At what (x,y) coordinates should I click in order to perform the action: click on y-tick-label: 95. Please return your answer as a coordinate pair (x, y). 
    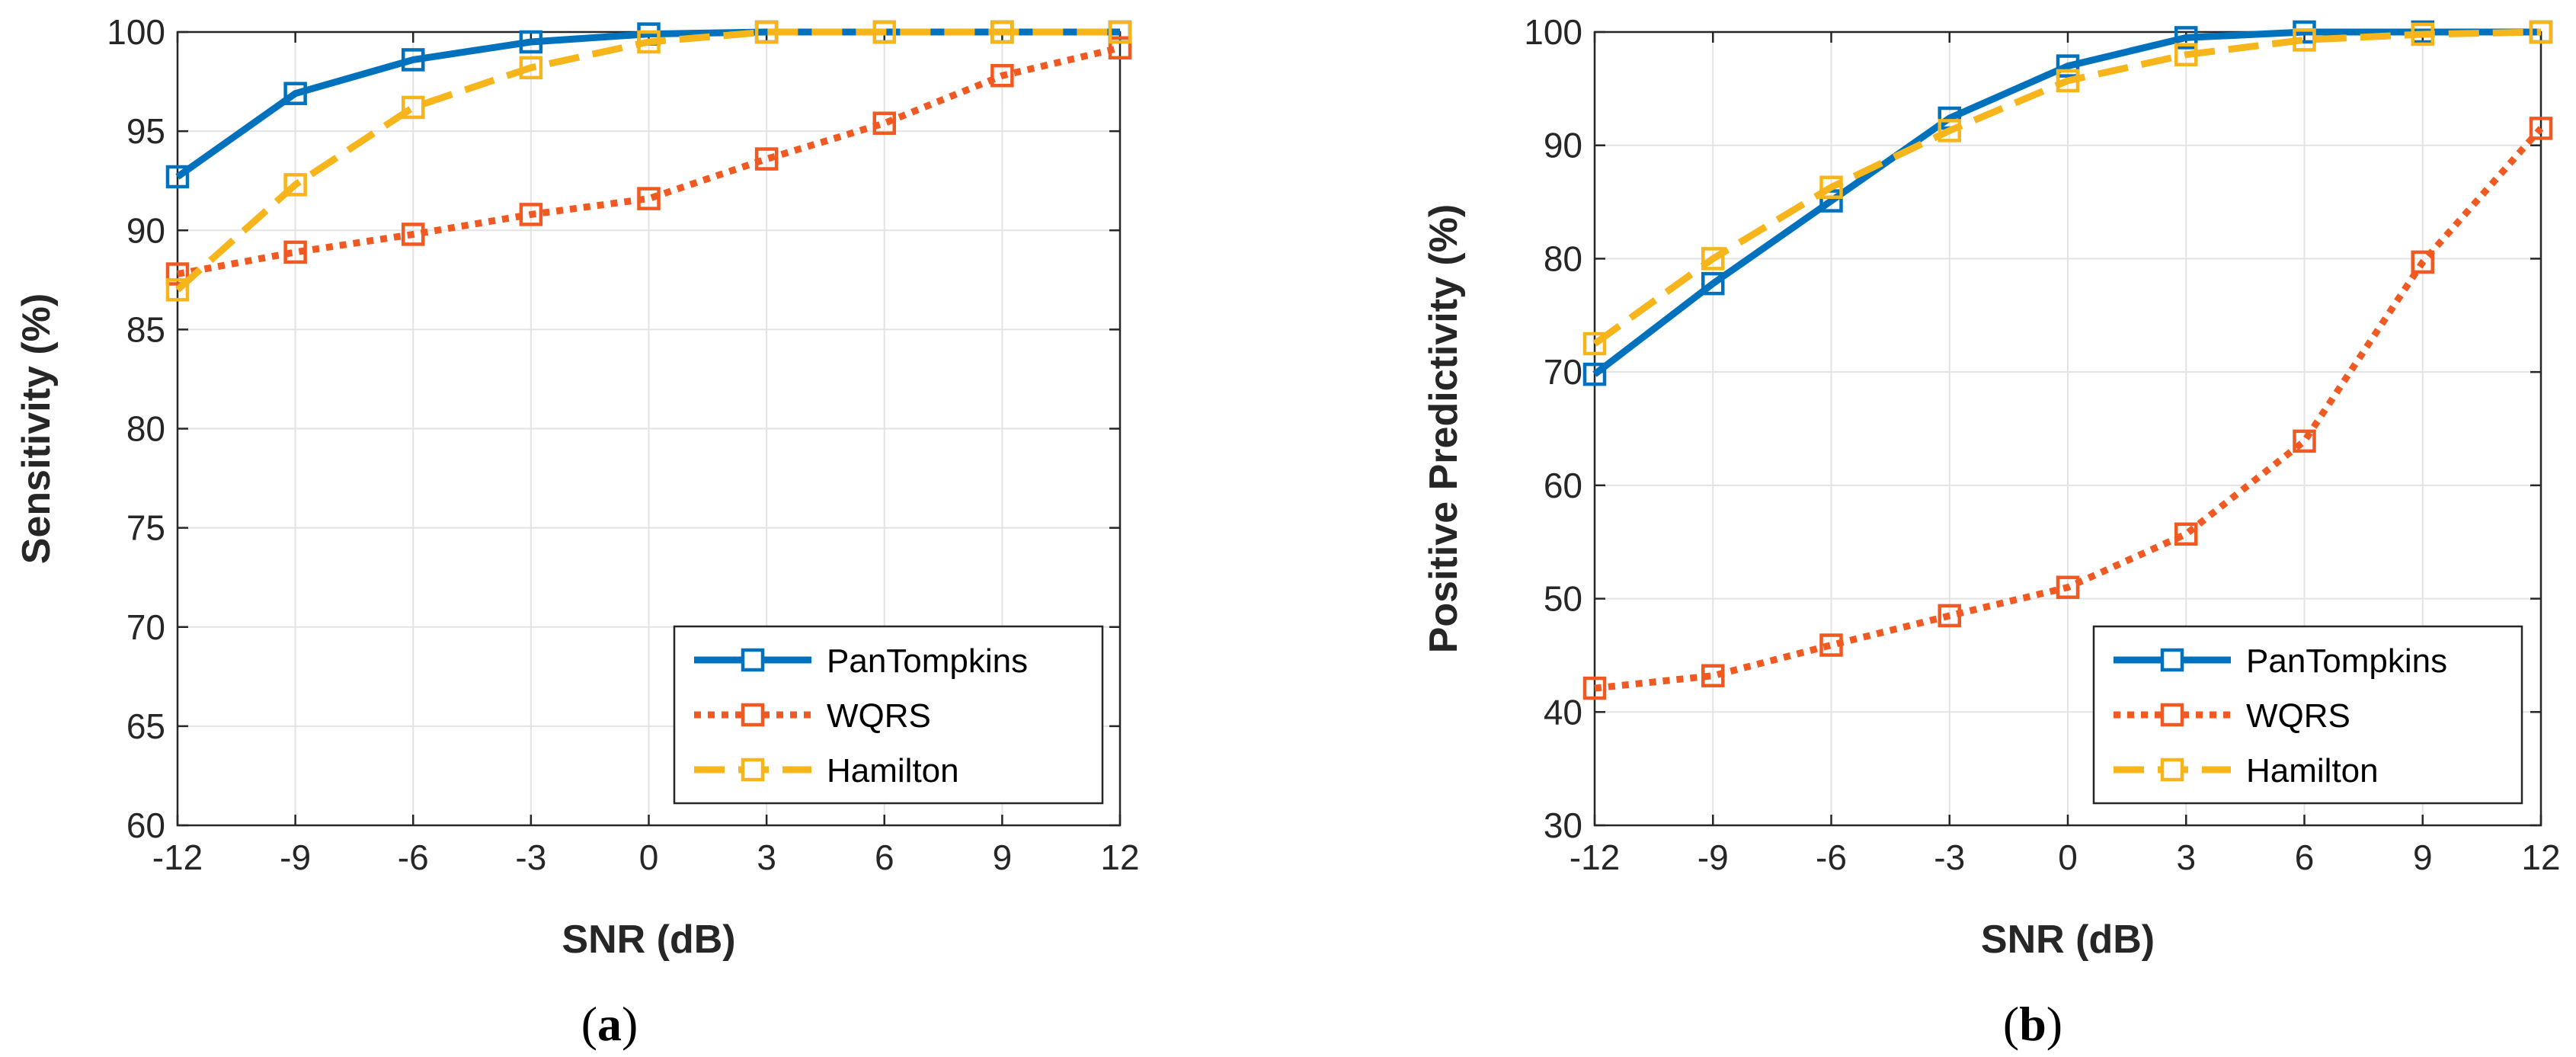
    Looking at the image, I should click on (145, 131).